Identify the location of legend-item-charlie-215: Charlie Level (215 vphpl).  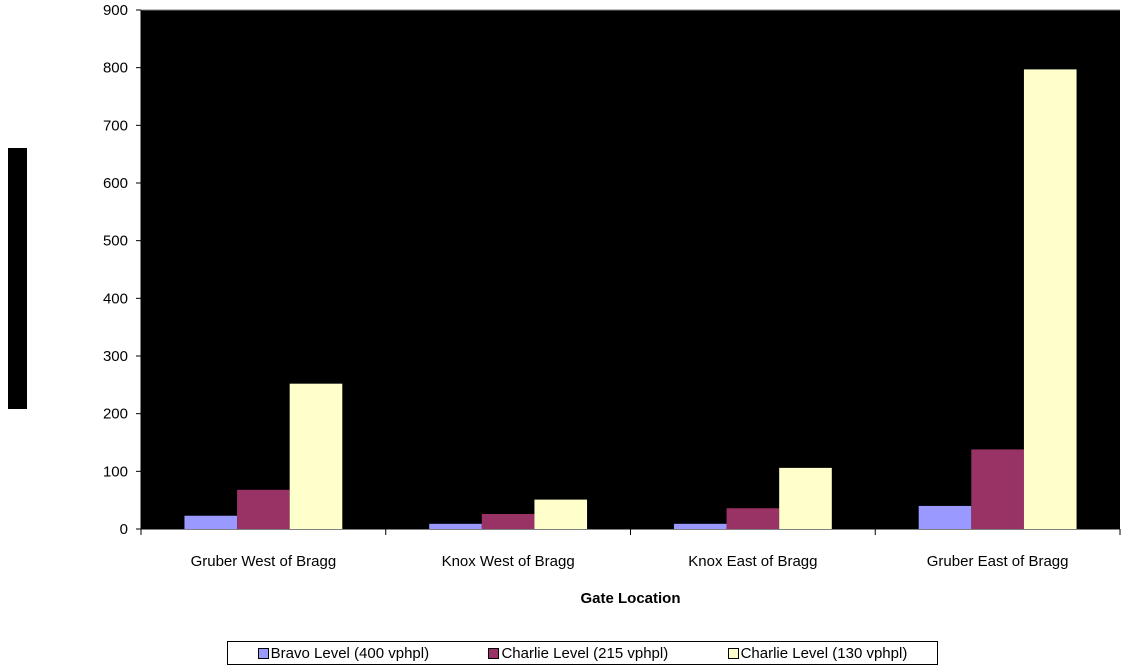
(578, 653).